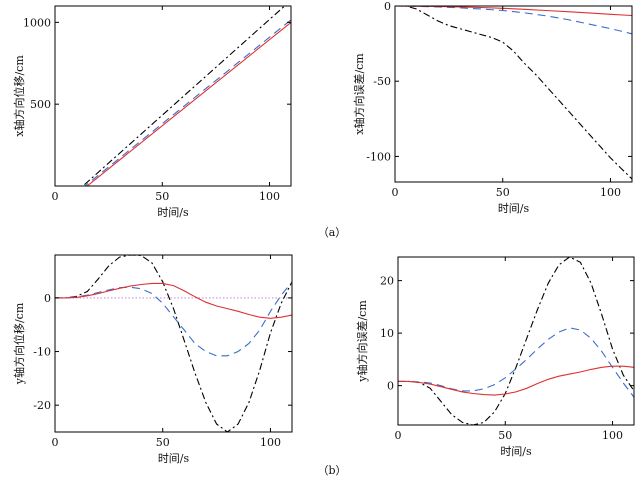 This screenshot has height=481, width=640. I want to click on y-tick-label: -10, so click(42, 352).